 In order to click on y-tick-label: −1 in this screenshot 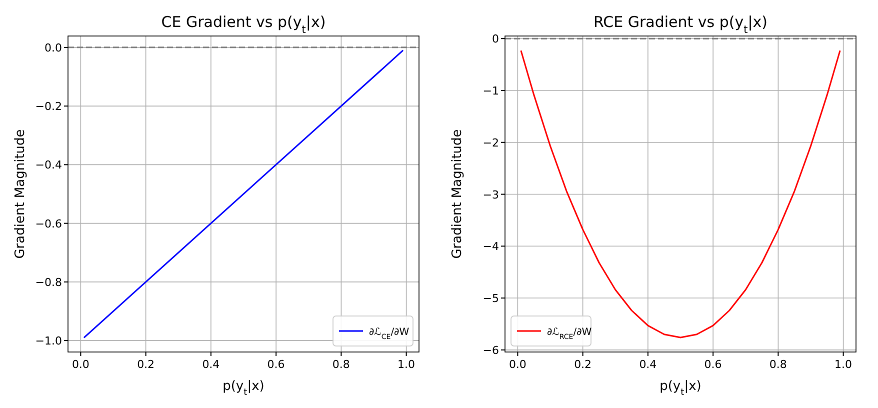, I will do `click(490, 91)`.